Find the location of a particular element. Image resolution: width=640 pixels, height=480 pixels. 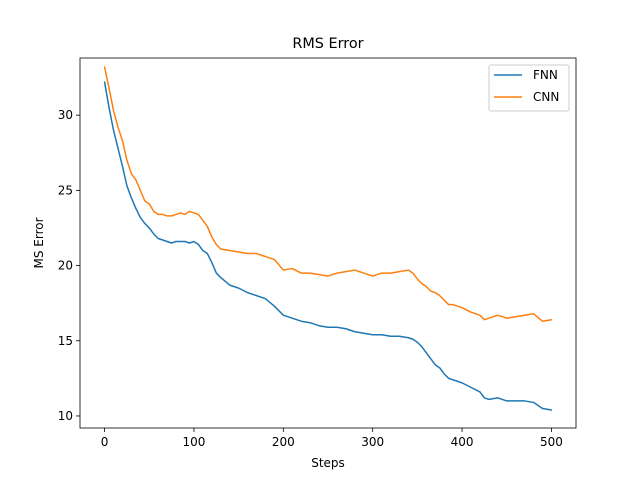

x-tick-label: 100 is located at coordinates (193, 442).